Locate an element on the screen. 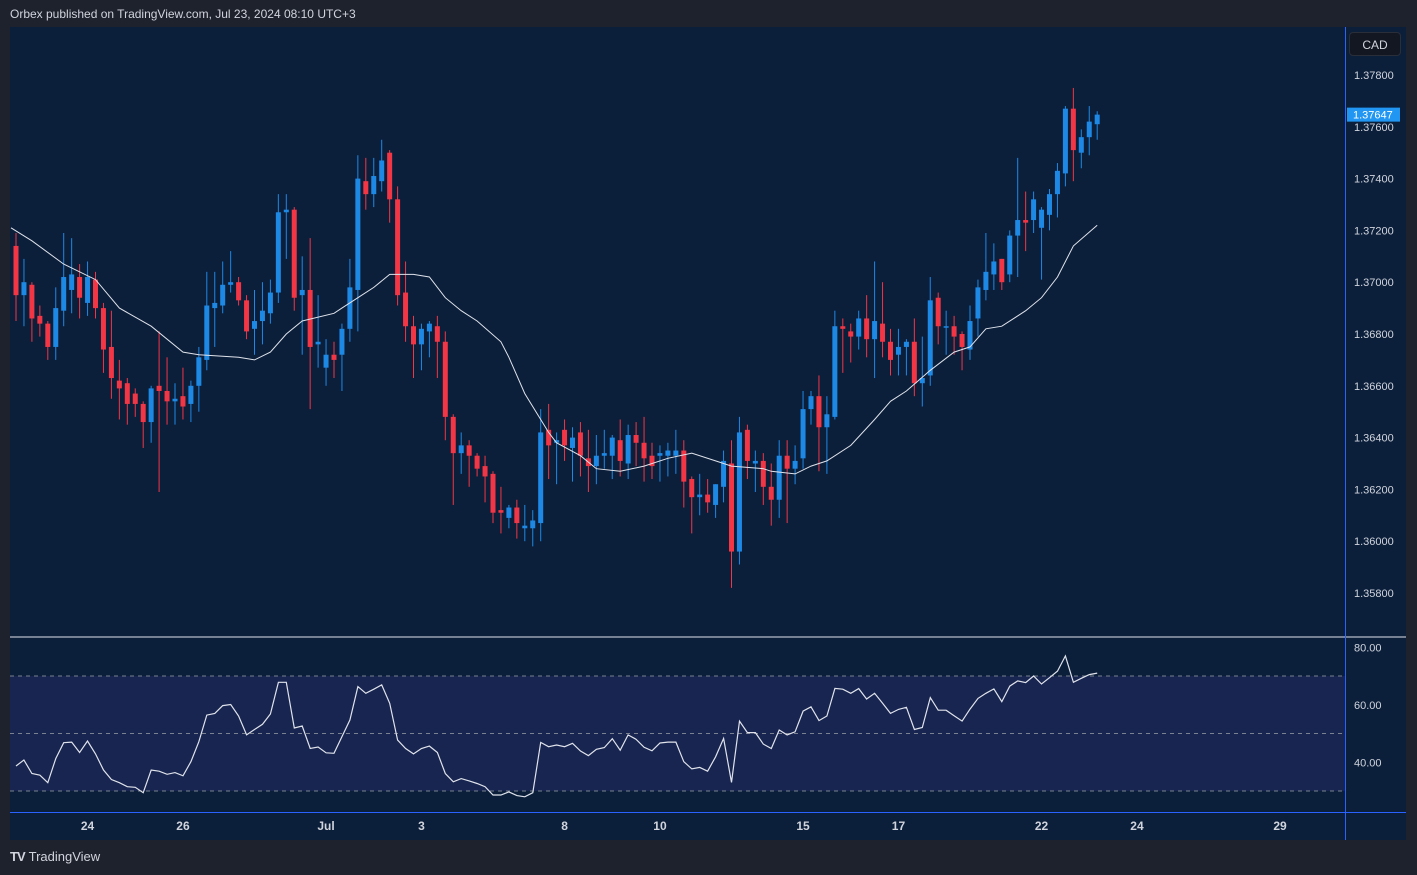 This screenshot has width=1417, height=875. rsi-tick-label: 80.00 is located at coordinates (1368, 648).